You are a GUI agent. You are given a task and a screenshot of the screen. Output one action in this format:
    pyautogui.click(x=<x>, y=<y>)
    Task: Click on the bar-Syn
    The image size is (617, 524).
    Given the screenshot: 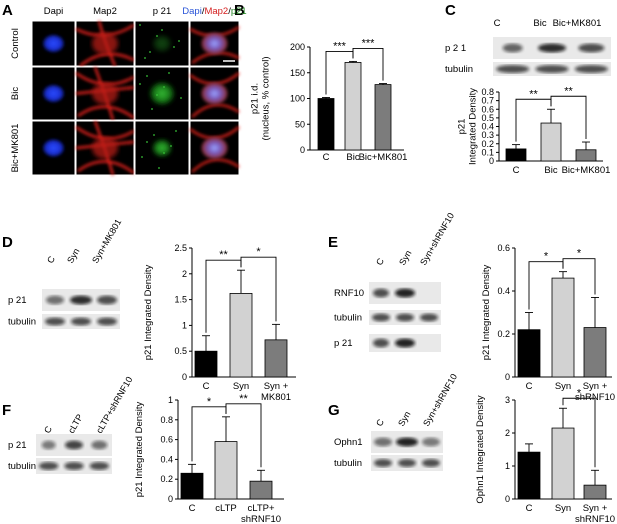 What is the action you would take?
    pyautogui.click(x=563, y=463)
    